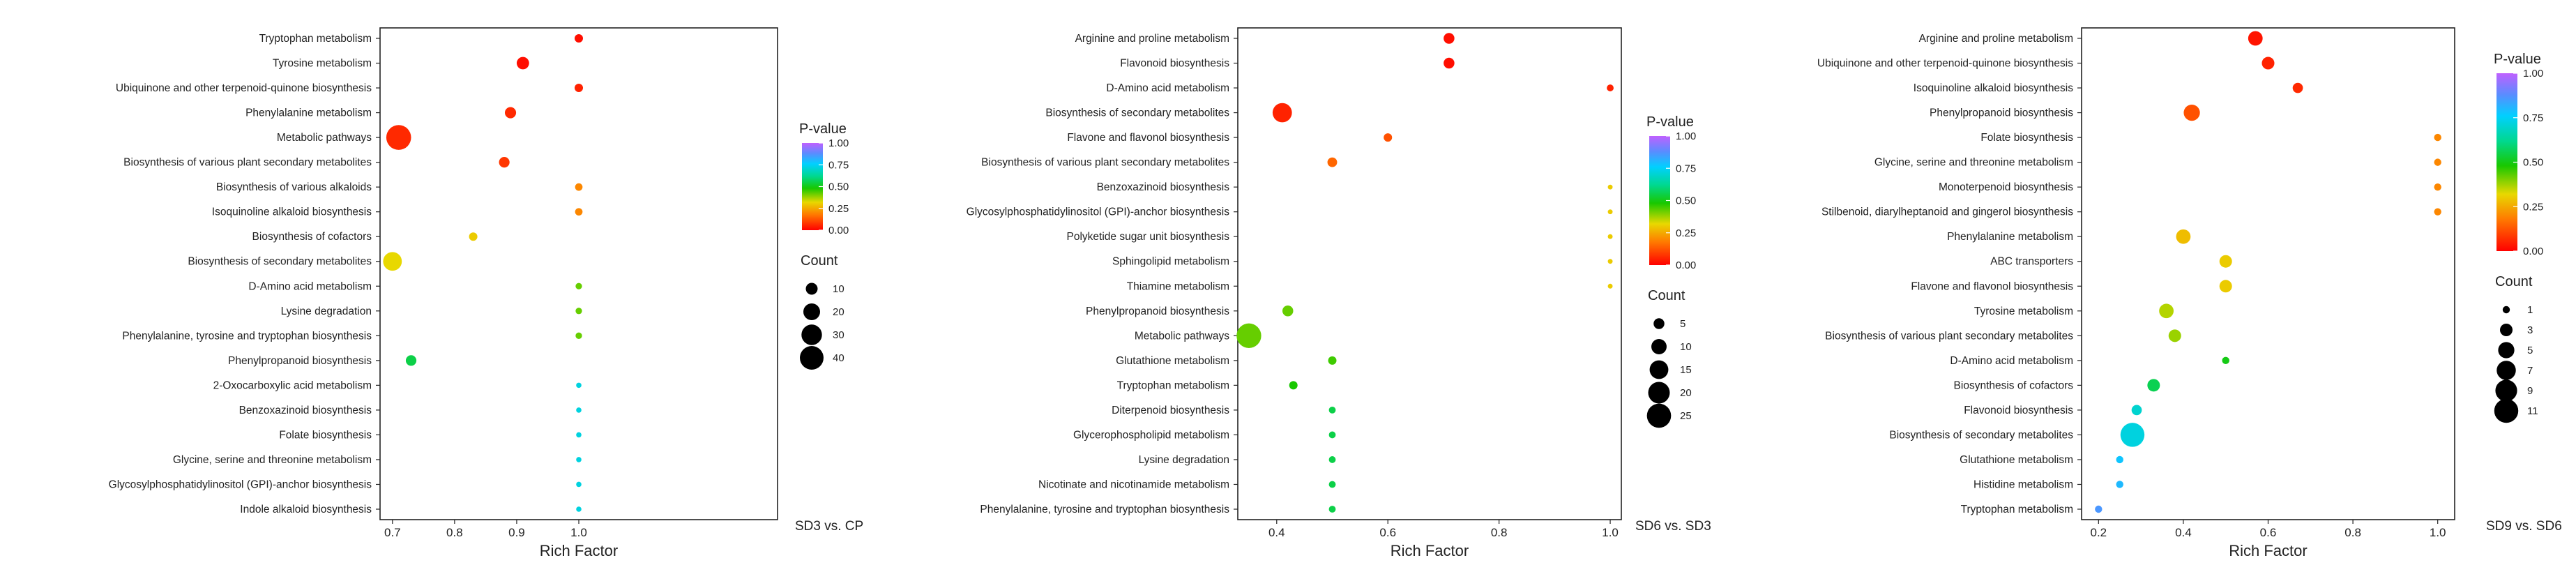 The height and width of the screenshot is (588, 2576). What do you see at coordinates (1673, 526) in the screenshot?
I see `comparison-label: SD6 vs. SD3` at bounding box center [1673, 526].